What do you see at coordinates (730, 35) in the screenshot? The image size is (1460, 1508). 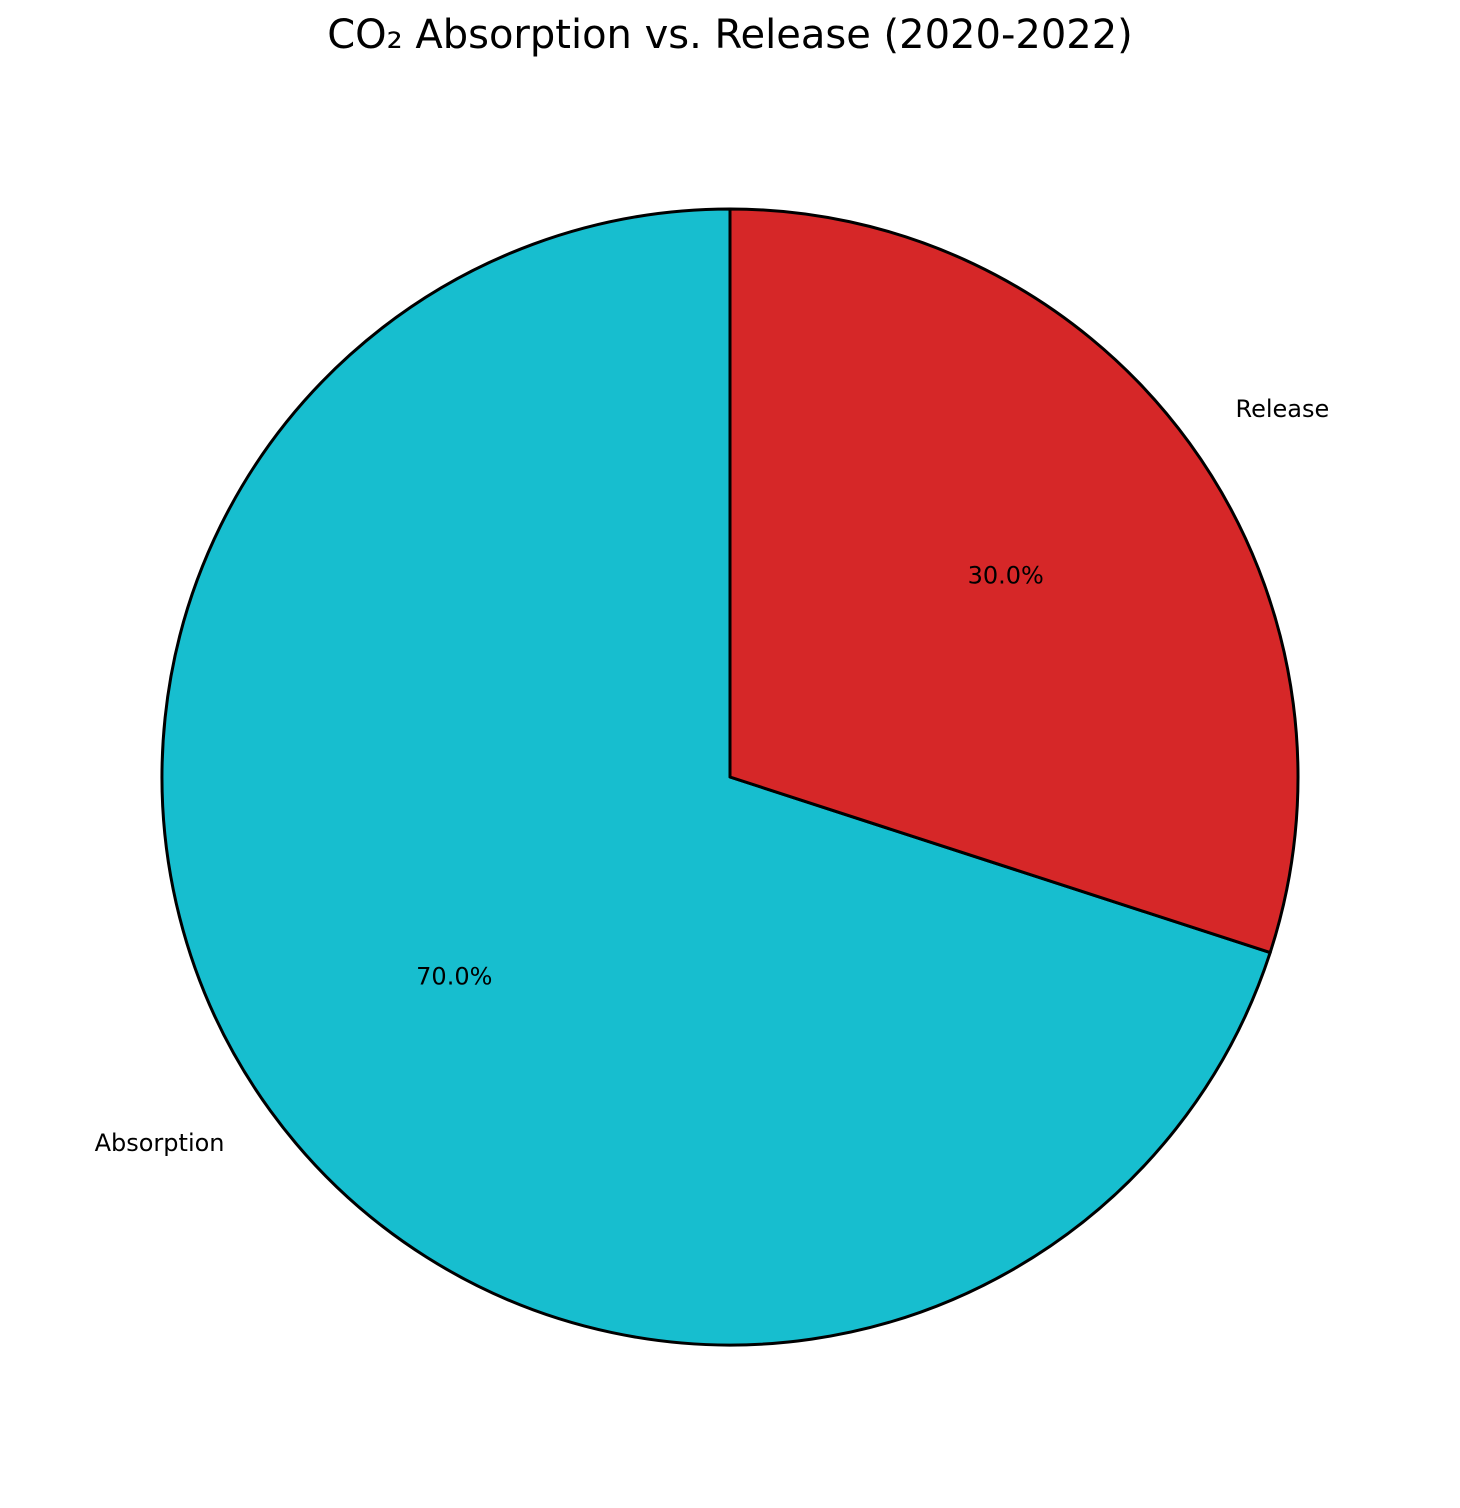 I see `chart-title: CO₂ Absorption vs. Release (2020-2022)` at bounding box center [730, 35].